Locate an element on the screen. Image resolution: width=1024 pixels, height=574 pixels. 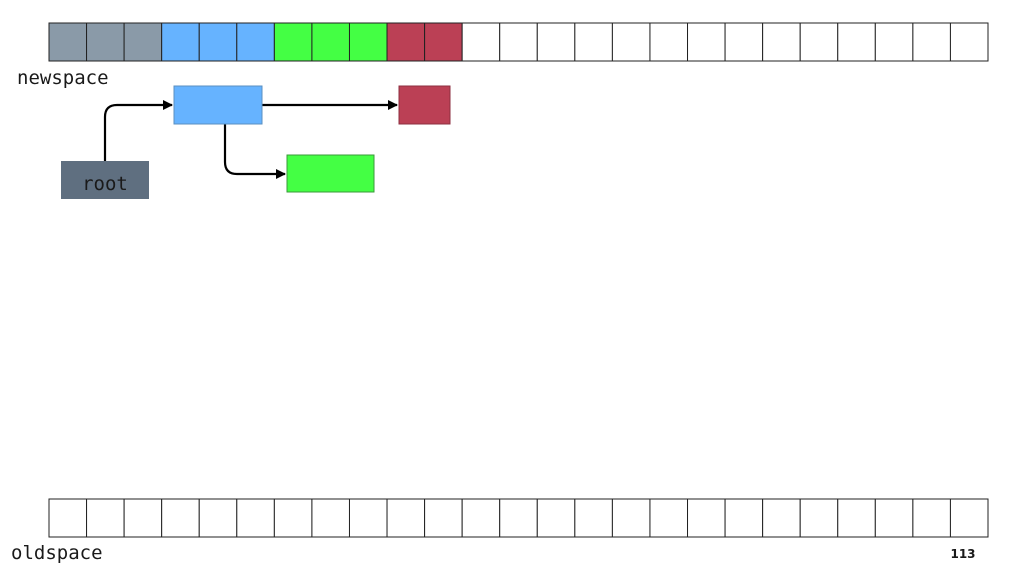
root-box is located at coordinates (105, 180).